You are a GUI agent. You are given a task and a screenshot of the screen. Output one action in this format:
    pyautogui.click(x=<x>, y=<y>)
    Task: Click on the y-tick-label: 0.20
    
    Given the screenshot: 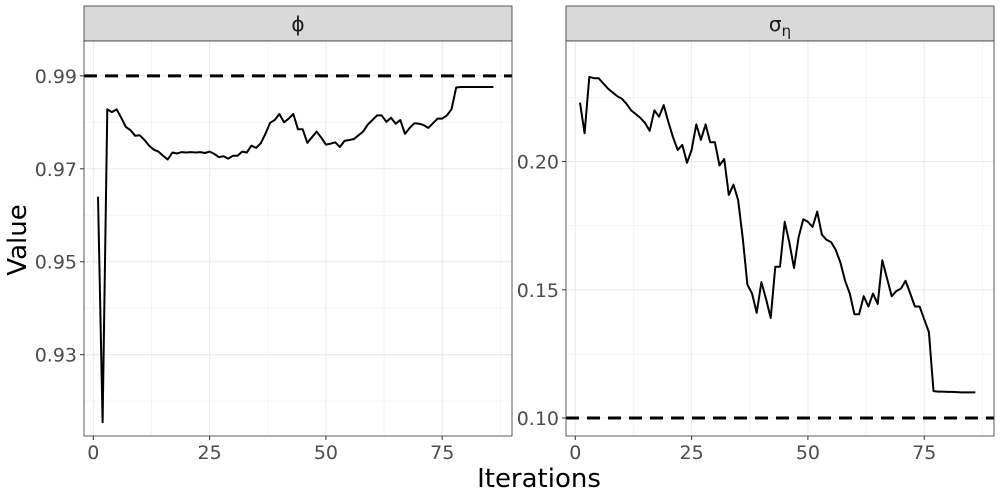 What is the action you would take?
    pyautogui.click(x=538, y=163)
    